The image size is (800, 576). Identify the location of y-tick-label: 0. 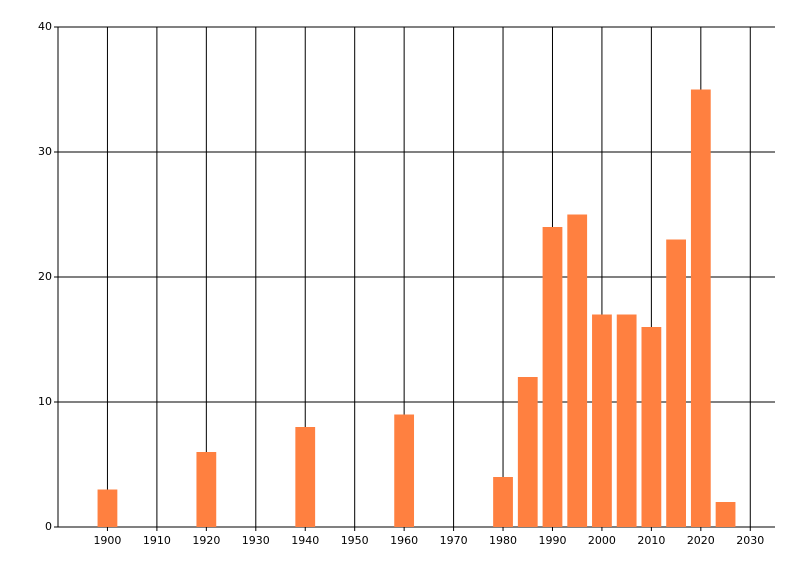
(48, 526).